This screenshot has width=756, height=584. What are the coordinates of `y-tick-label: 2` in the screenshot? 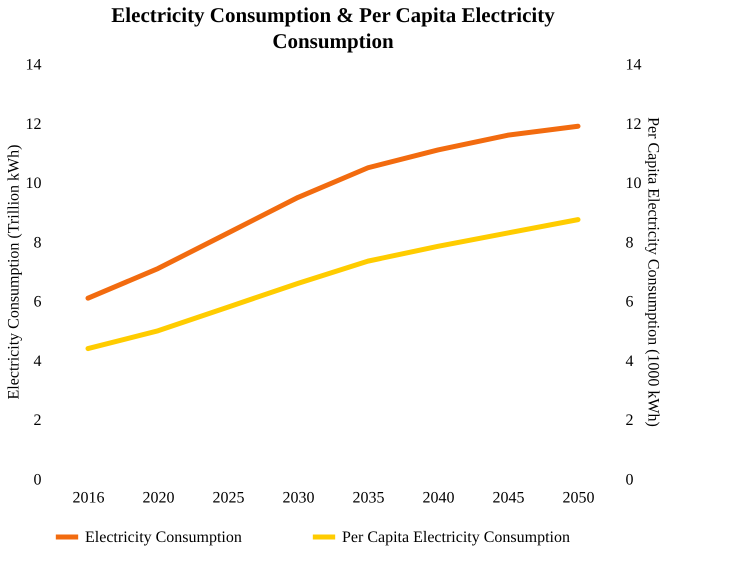 It's located at (38, 421).